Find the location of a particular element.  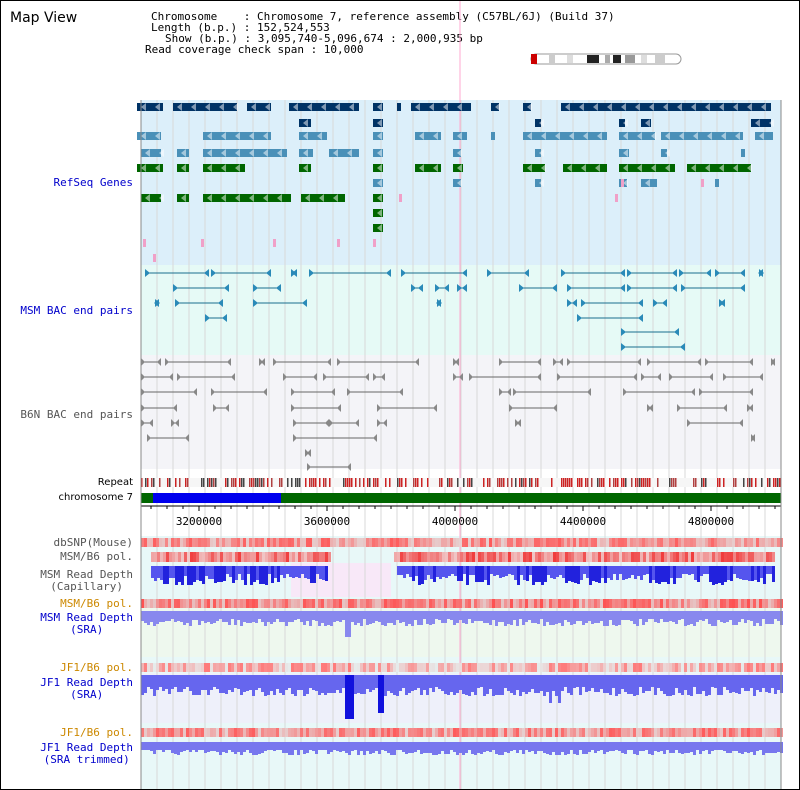

label-msm-b6-pol: MSM/B6 pol. is located at coordinates (96, 556).